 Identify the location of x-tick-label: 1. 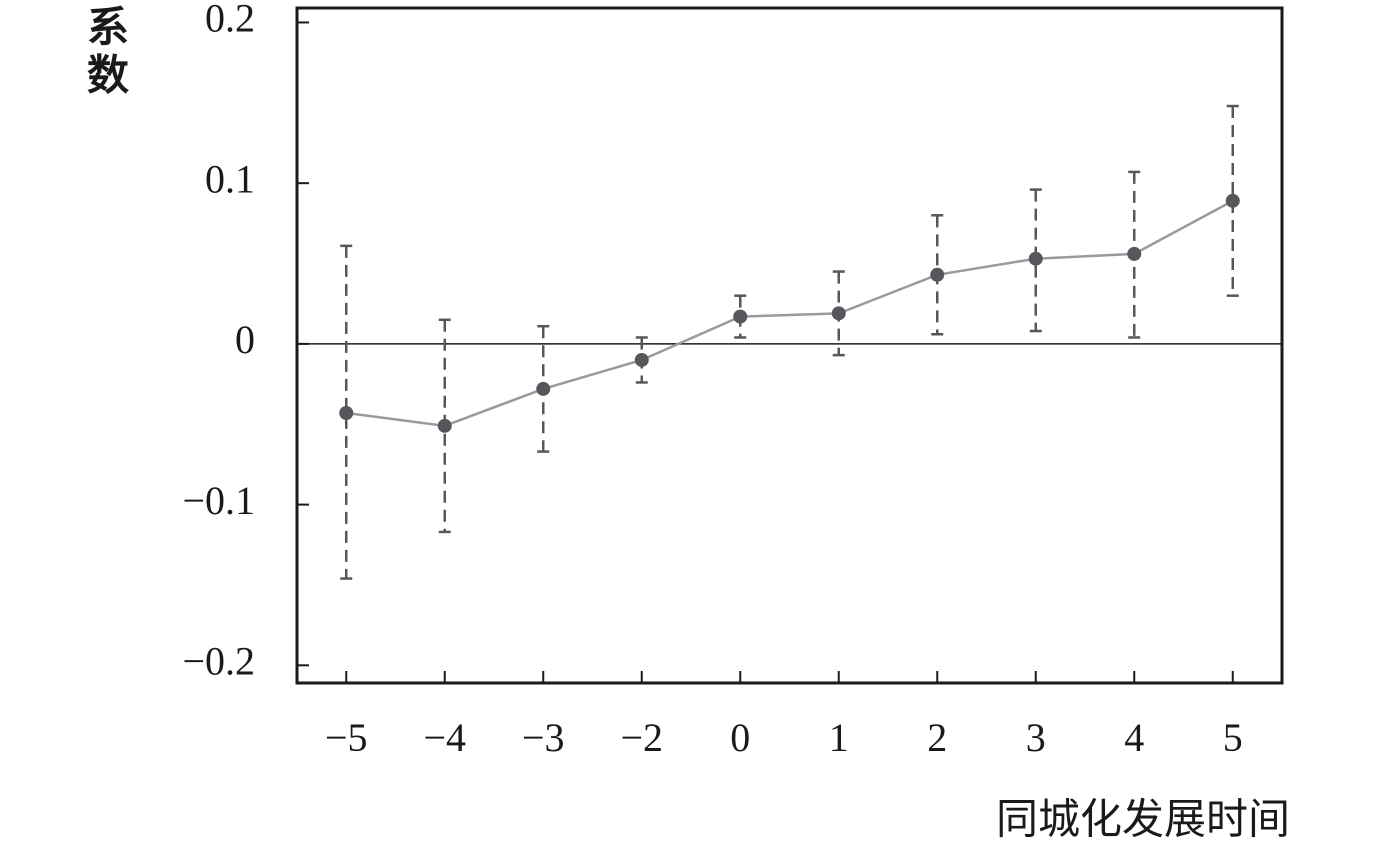
(839, 737).